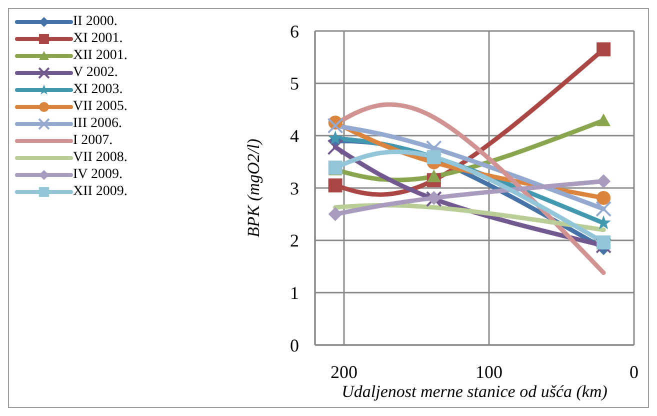 This screenshot has width=657, height=416. I want to click on x-tick-label: 200, so click(344, 372).